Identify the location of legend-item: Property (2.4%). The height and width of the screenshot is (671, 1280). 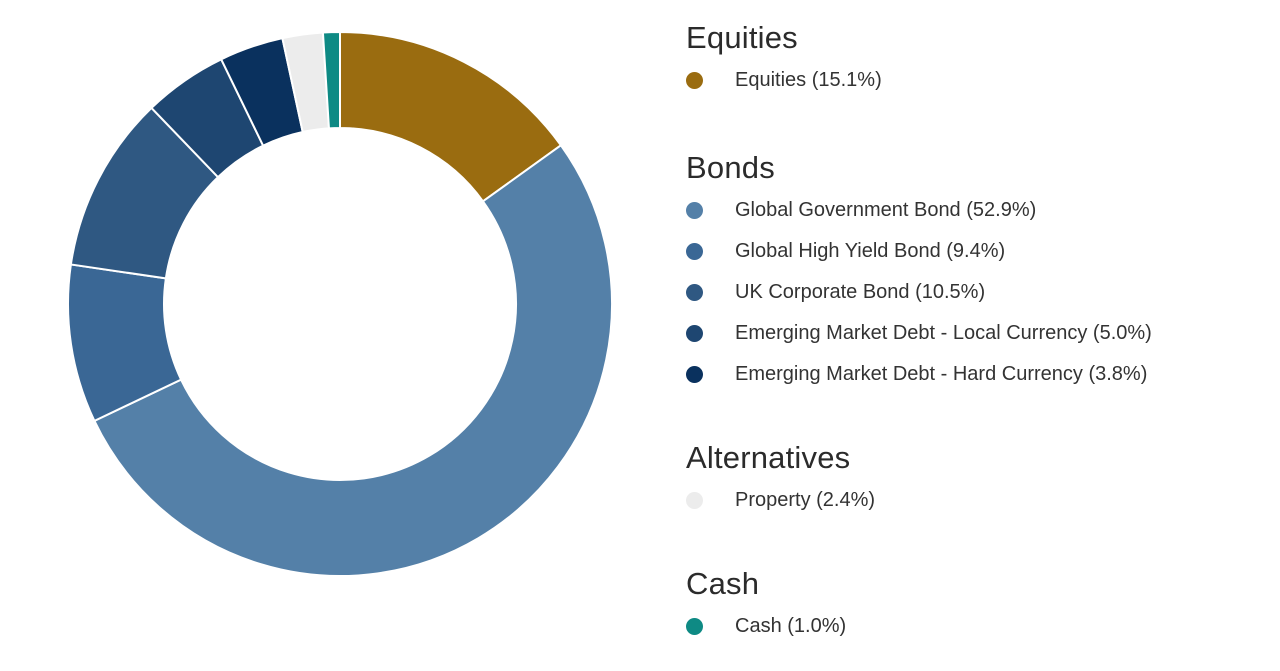
(976, 500).